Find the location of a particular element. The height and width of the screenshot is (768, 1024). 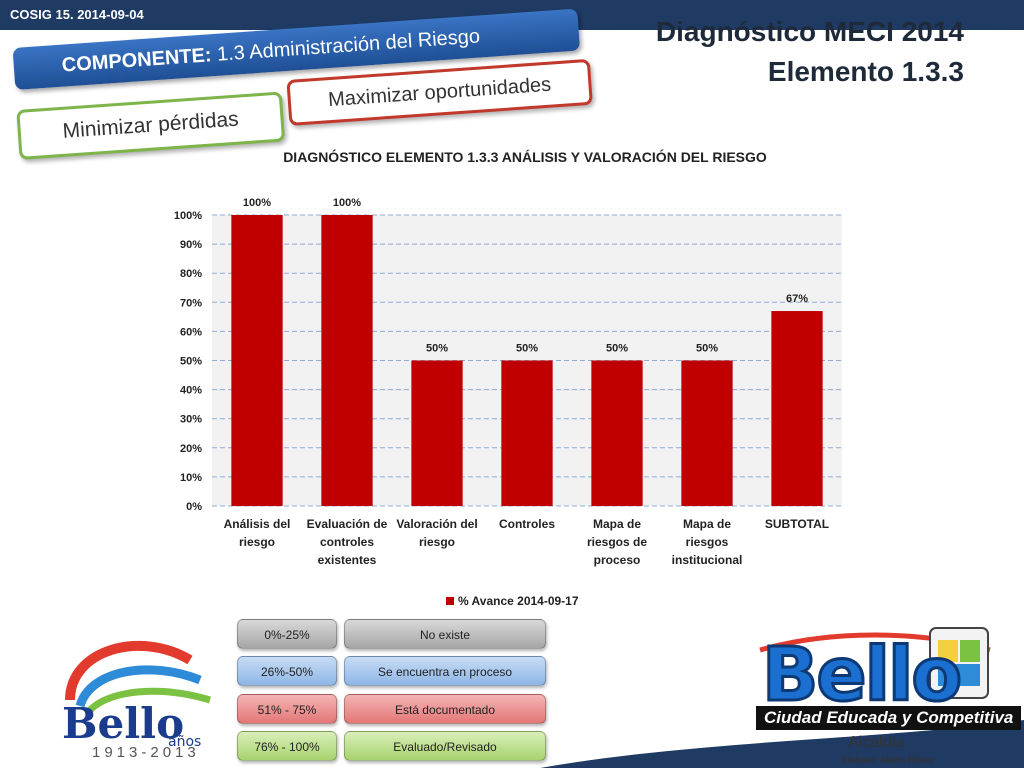

y-tick-label: 70% is located at coordinates (191, 303).